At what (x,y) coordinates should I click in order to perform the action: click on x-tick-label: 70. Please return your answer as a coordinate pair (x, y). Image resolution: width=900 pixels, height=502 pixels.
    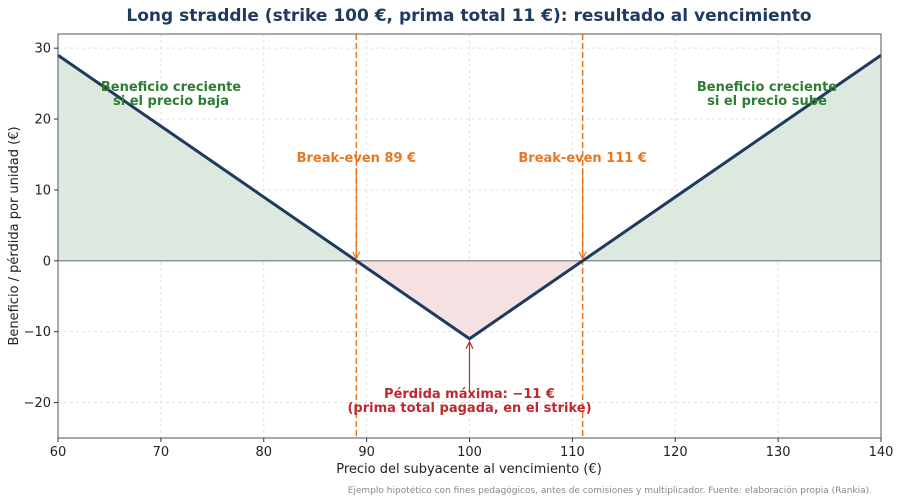
    Looking at the image, I should click on (161, 452).